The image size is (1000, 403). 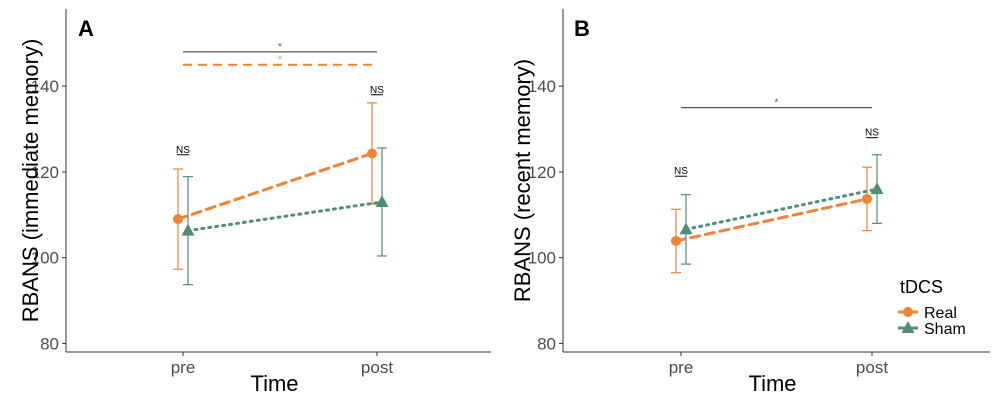 What do you see at coordinates (582, 28) in the screenshot?
I see `panel-label: B` at bounding box center [582, 28].